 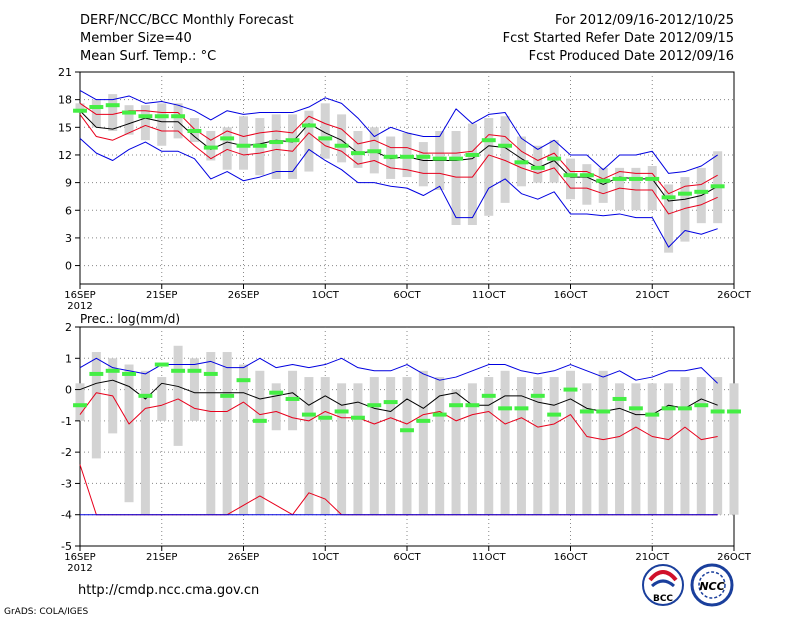 What do you see at coordinates (68, 183) in the screenshot?
I see `temp-ytick-label: 9` at bounding box center [68, 183].